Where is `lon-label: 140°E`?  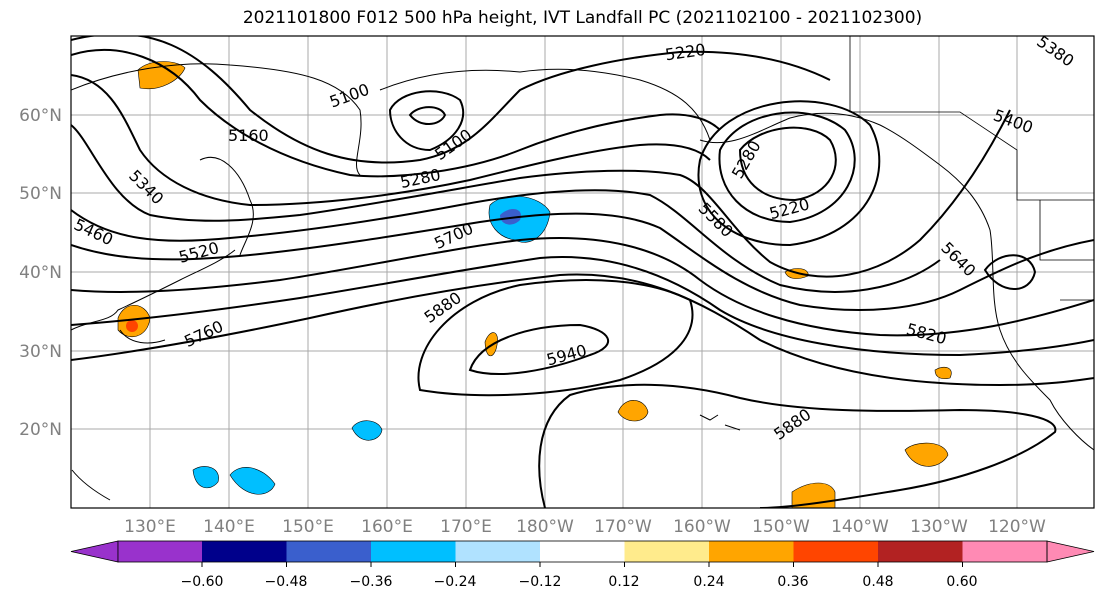
lon-label: 140°E is located at coordinates (229, 527).